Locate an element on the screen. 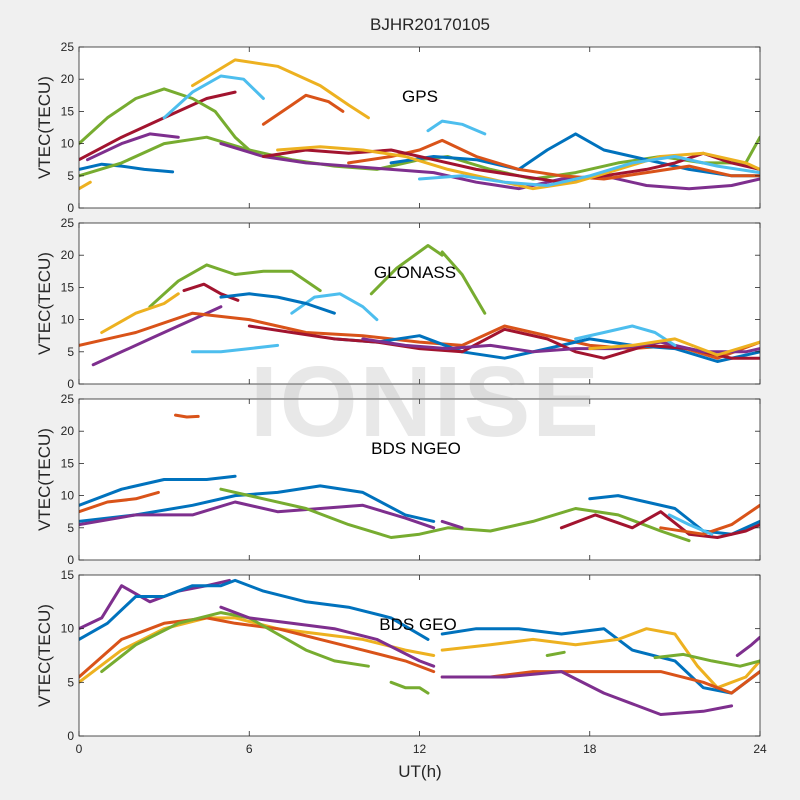 This screenshot has height=800, width=800. x-axis-label: UT(h) is located at coordinates (419, 771).